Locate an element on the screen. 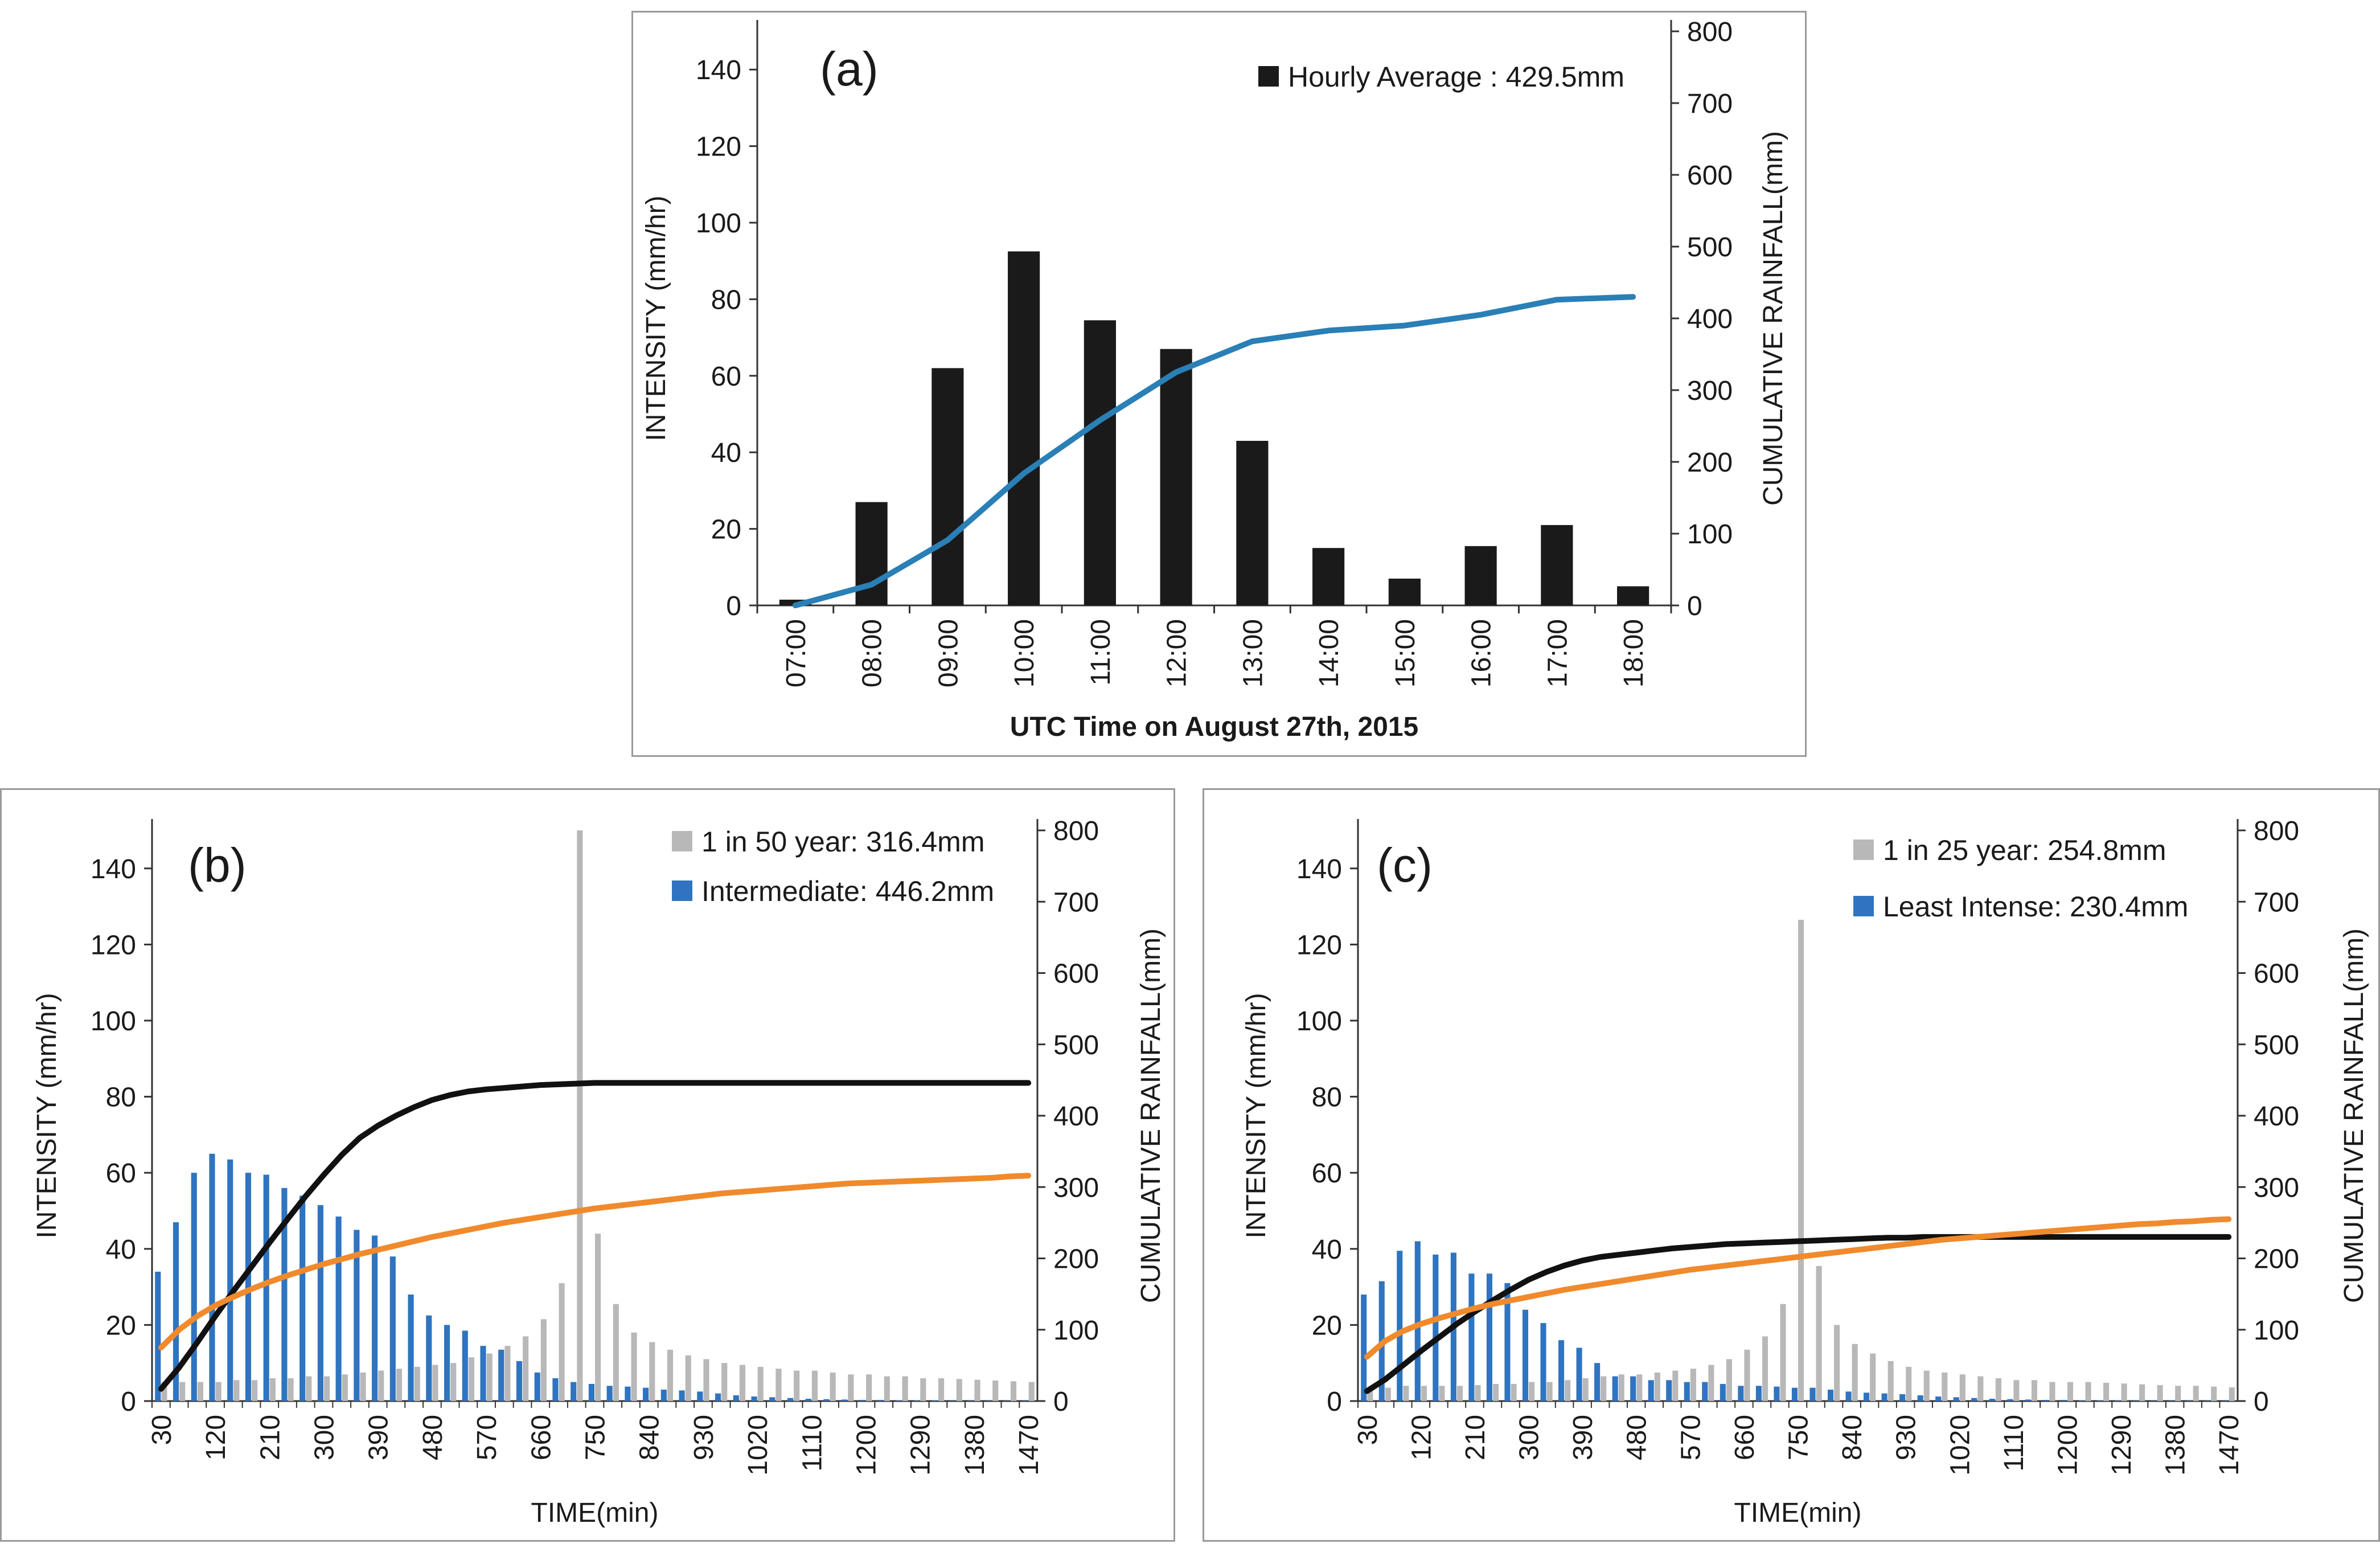  y2-tick-label: 300 is located at coordinates (1710, 391).